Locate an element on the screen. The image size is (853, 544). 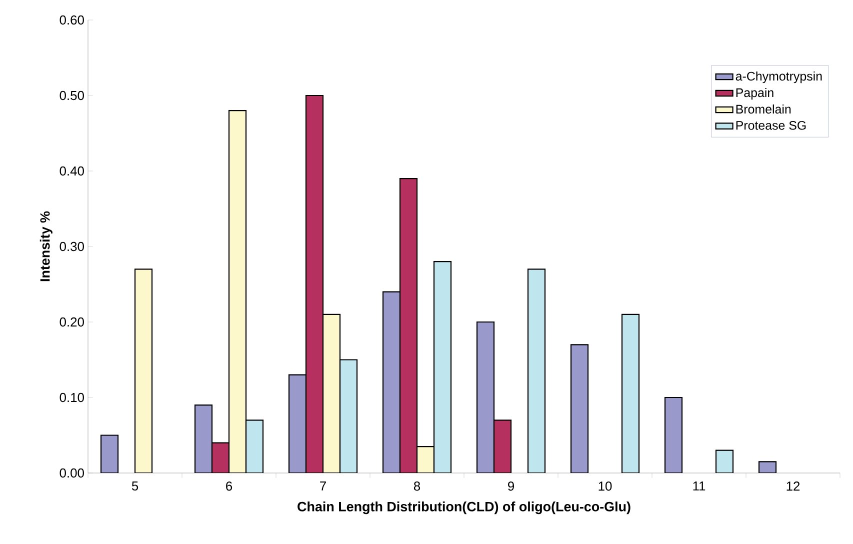
y-tick-label: 0.10 is located at coordinates (72, 397).